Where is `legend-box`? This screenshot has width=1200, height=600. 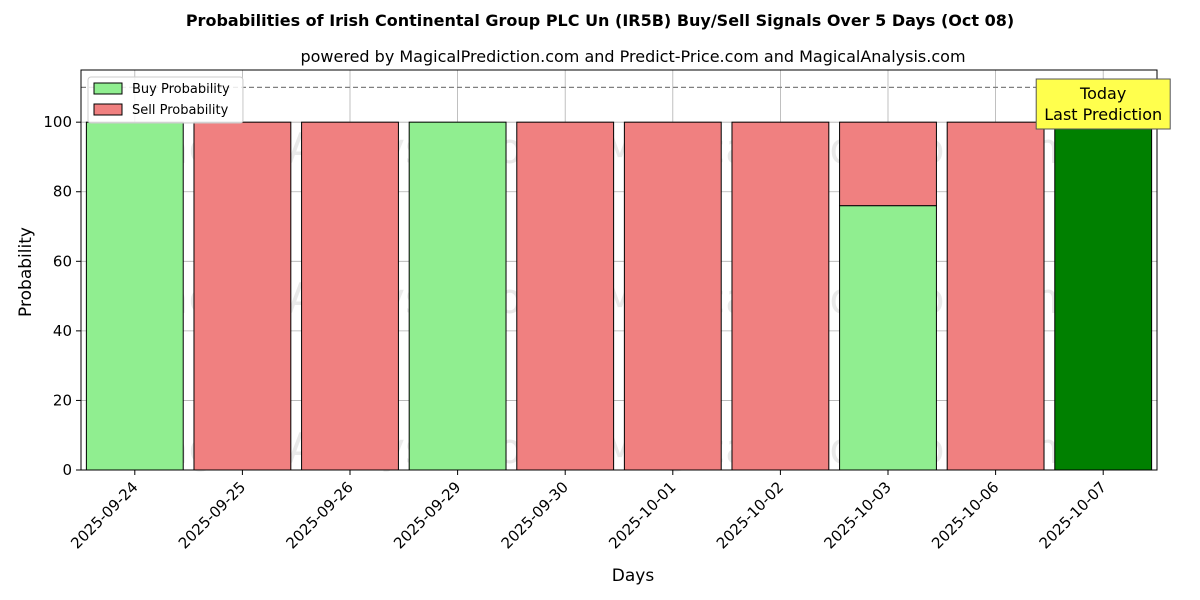 legend-box is located at coordinates (165, 100).